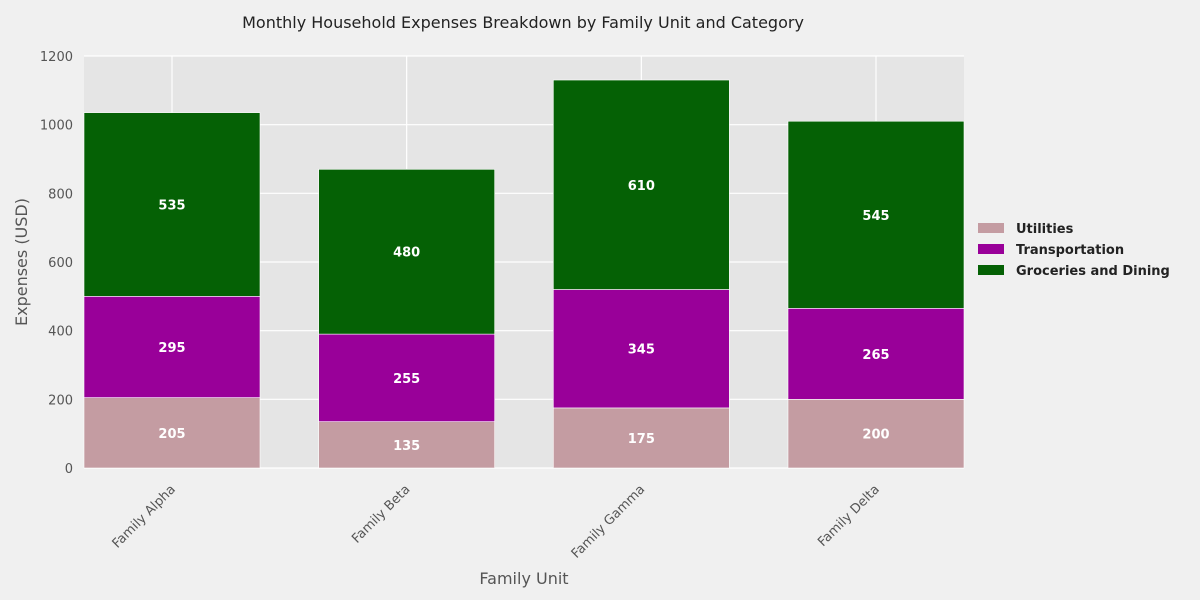 This screenshot has height=600, width=1200. I want to click on bar-value-label: 255, so click(406, 379).